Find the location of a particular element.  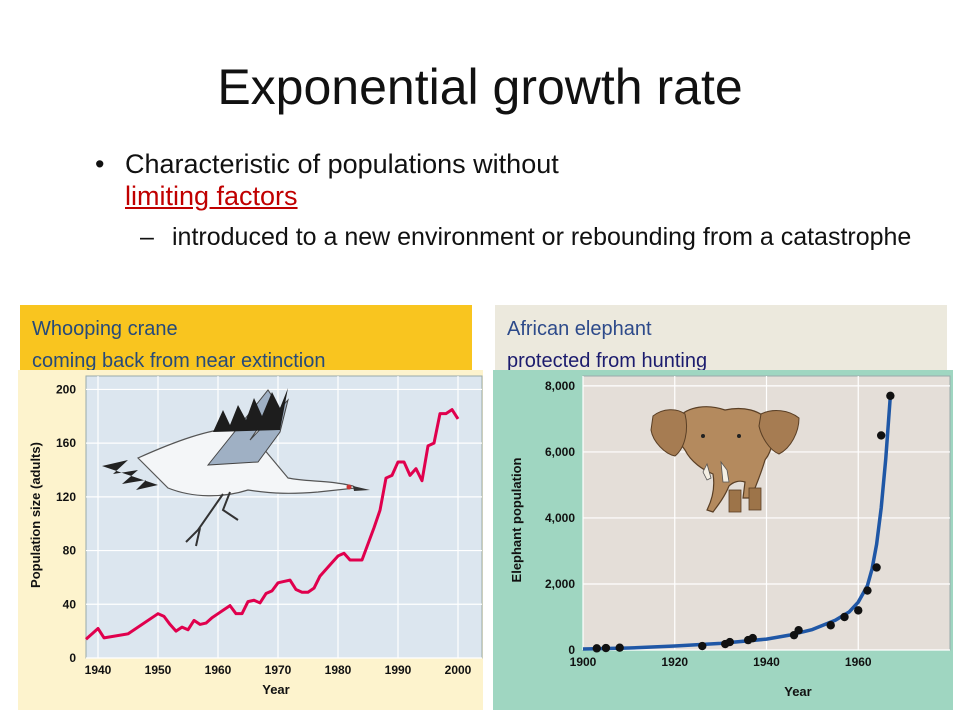

crane-y-tick-label: 200 is located at coordinates (66, 389).